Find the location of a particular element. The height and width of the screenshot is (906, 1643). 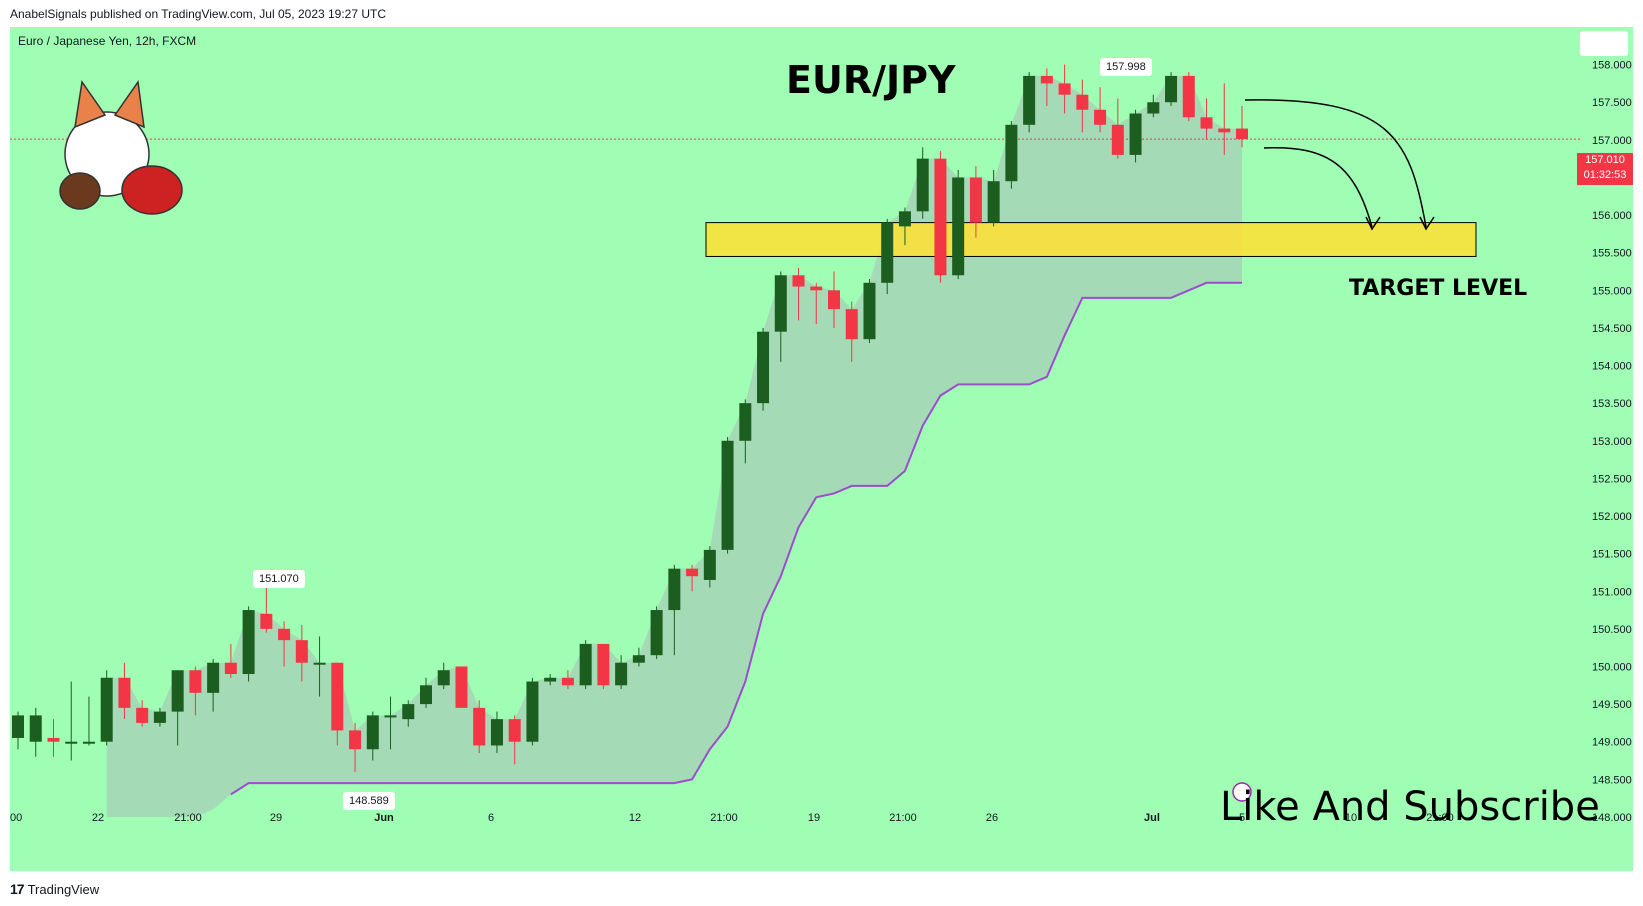

y-tick-label: 157.500 is located at coordinates (1612, 103).